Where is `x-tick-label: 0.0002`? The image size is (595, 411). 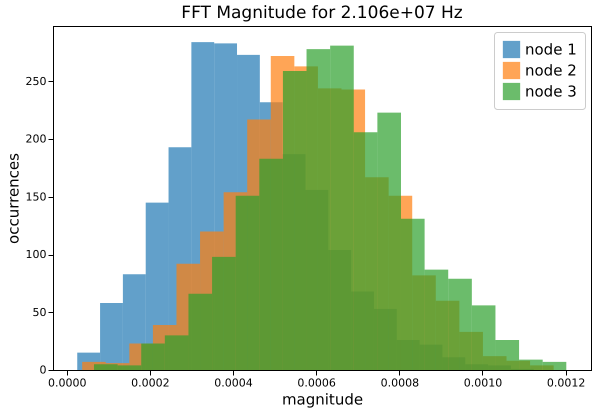
x-tick-label: 0.0002 is located at coordinates (150, 383).